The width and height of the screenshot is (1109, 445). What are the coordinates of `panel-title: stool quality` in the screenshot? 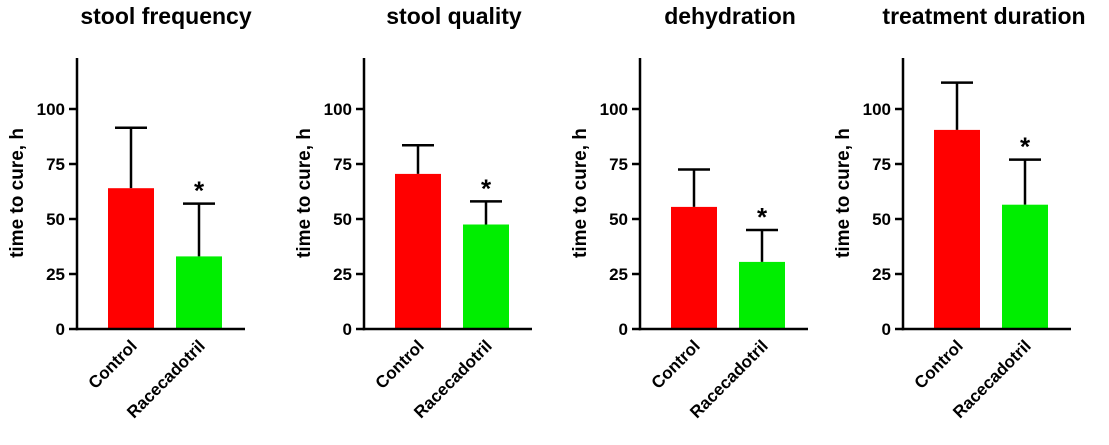 It's located at (454, 16).